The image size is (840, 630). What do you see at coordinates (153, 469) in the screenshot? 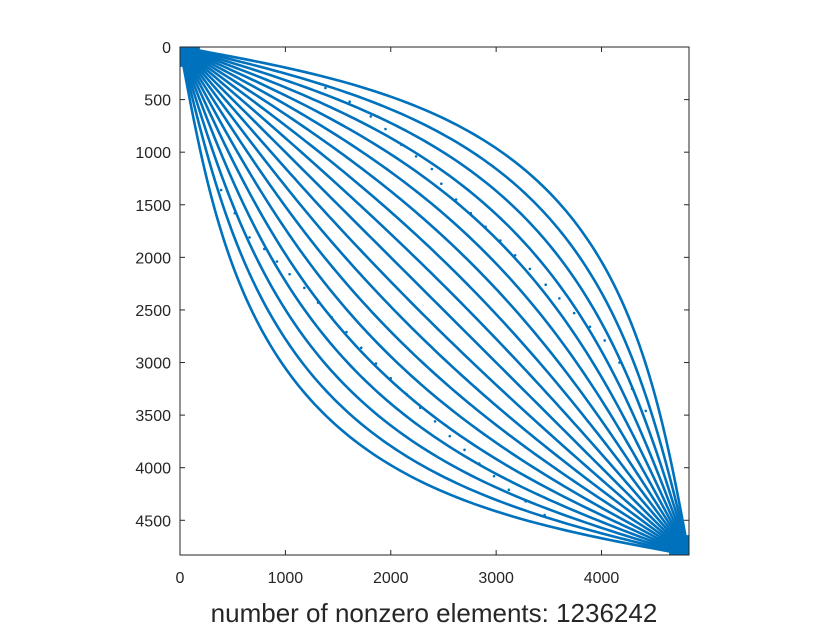
I see `y-tick-label: 4000` at bounding box center [153, 469].